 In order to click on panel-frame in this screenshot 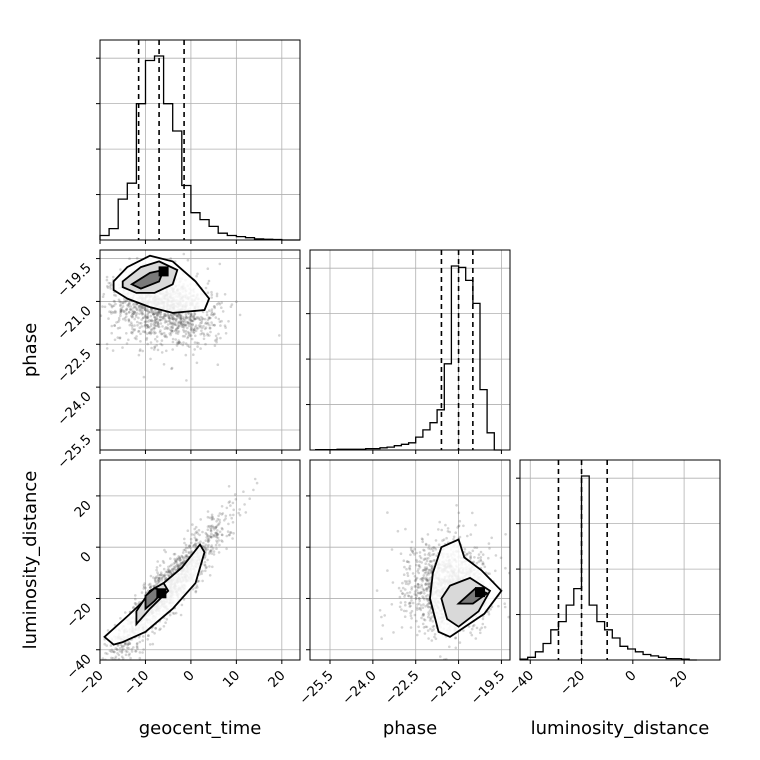, I will do `click(410, 560)`.